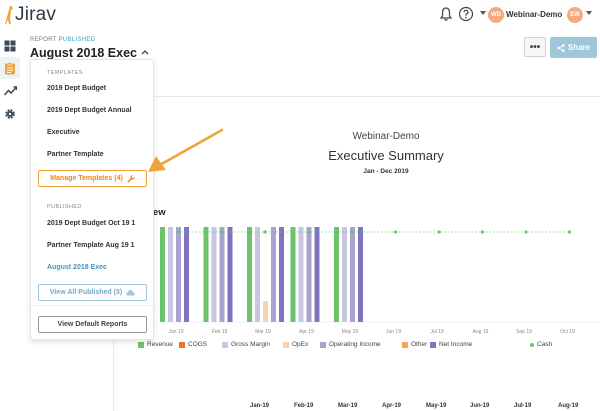 The width and height of the screenshot is (600, 411). I want to click on manage-templates-label: Manage Templates (4), so click(86, 178).